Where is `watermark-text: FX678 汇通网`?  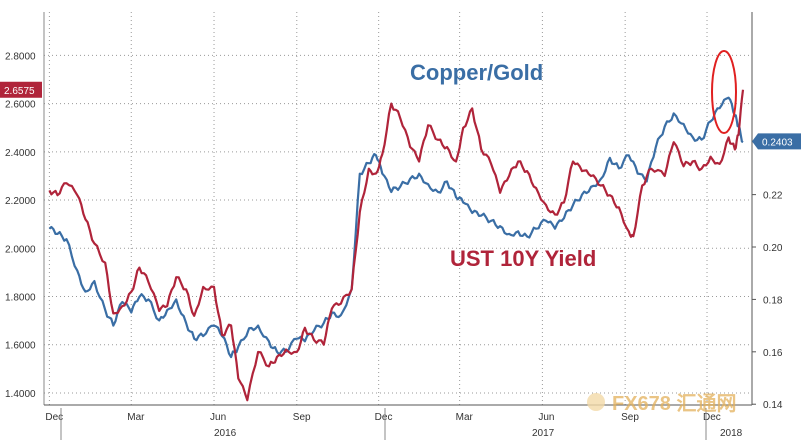
watermark-text: FX678 汇通网 is located at coordinates (674, 403).